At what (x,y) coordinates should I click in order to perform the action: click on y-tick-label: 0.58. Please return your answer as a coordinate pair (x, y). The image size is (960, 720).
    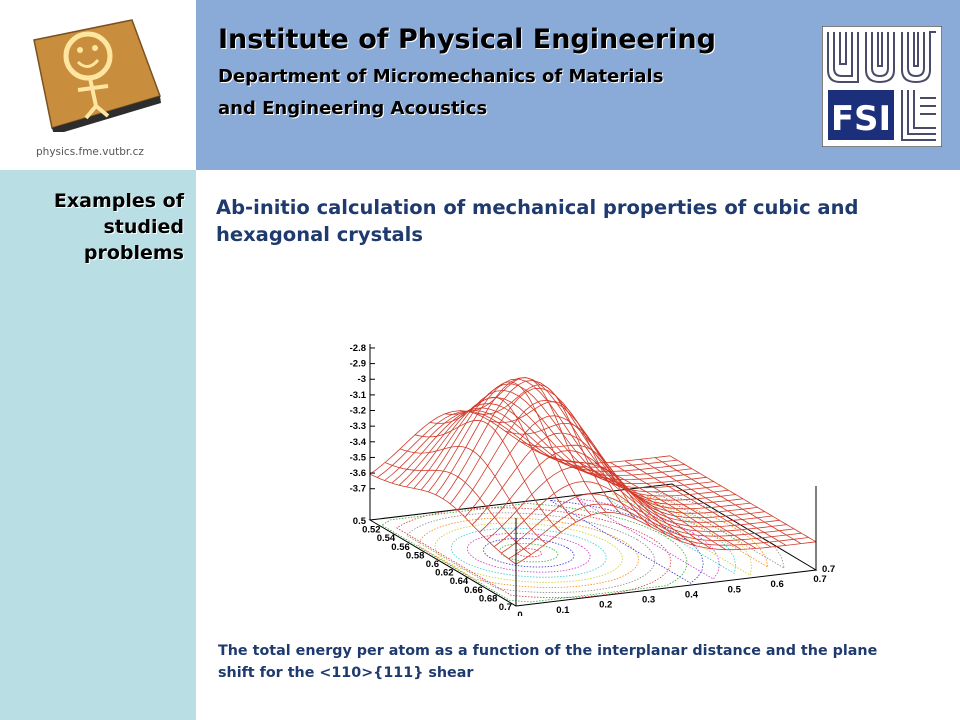
    Looking at the image, I should click on (415, 555).